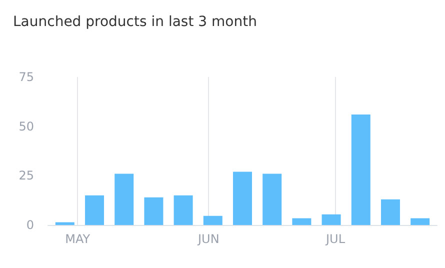  I want to click on x-tick-label: JUL, so click(335, 239).